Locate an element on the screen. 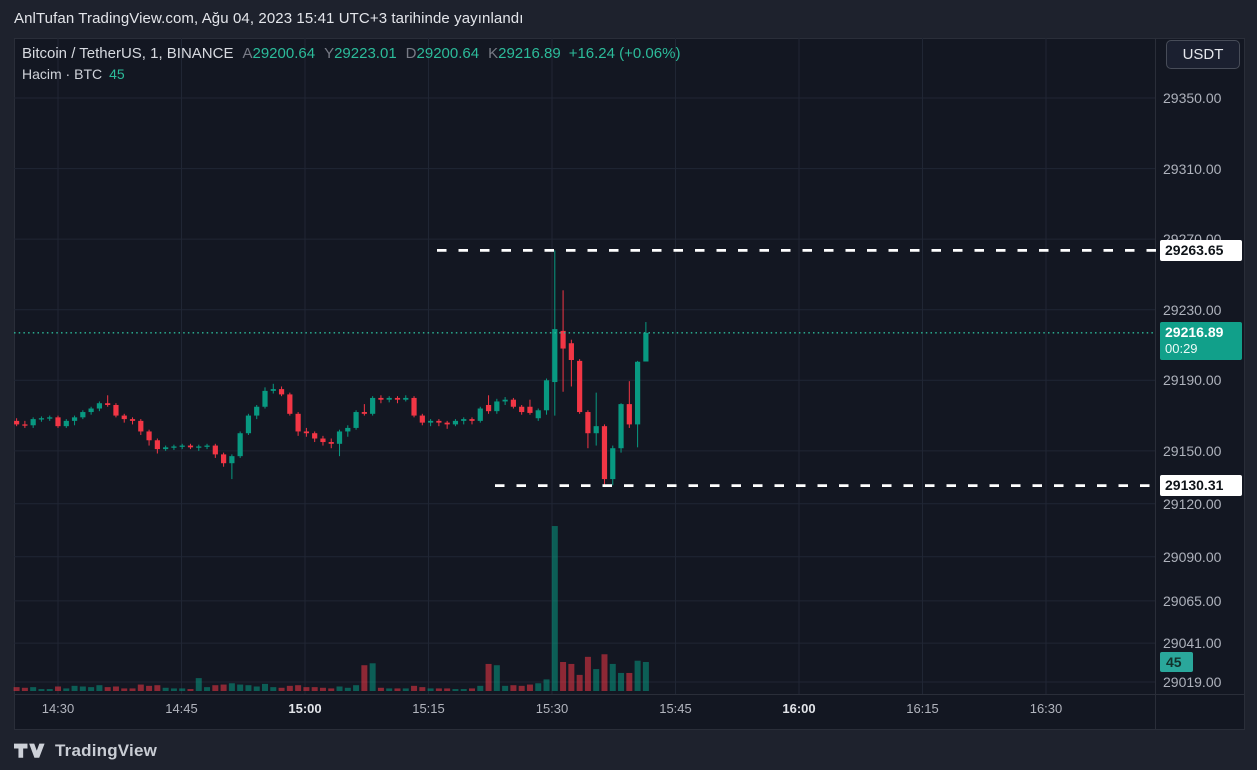 This screenshot has width=1257, height=770. ohlc-open-value: 29200.64 is located at coordinates (284, 53).